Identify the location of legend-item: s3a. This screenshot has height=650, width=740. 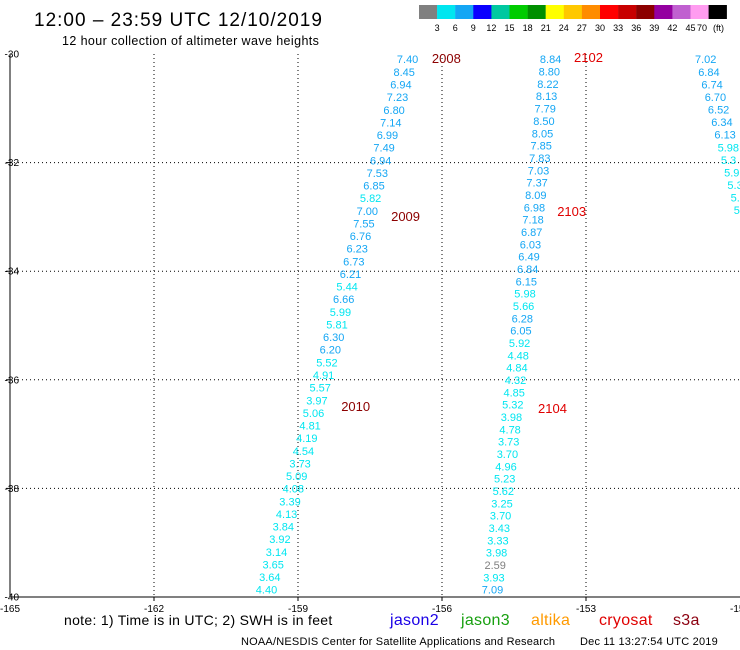
(686, 620).